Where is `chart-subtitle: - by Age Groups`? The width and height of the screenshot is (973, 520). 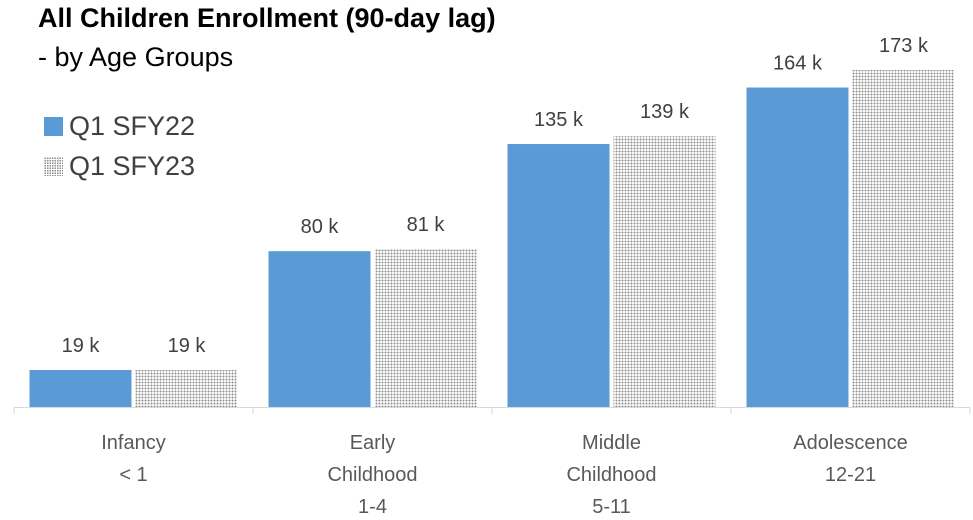
chart-subtitle: - by Age Groups is located at coordinates (136, 57).